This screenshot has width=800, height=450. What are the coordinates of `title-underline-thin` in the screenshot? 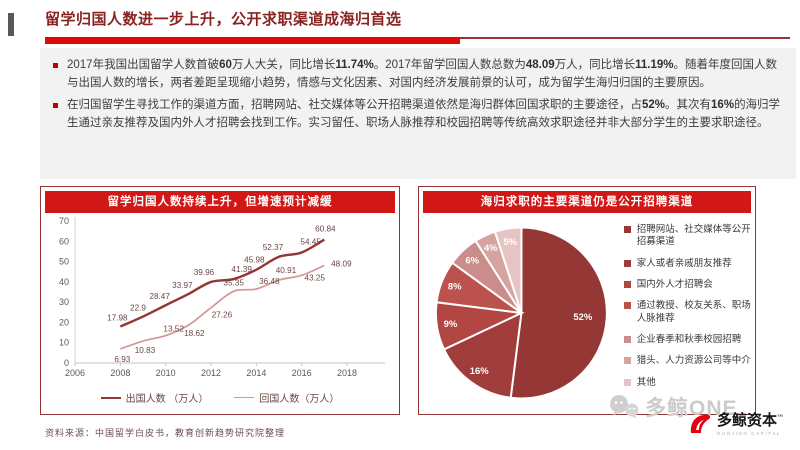 It's located at (625, 38).